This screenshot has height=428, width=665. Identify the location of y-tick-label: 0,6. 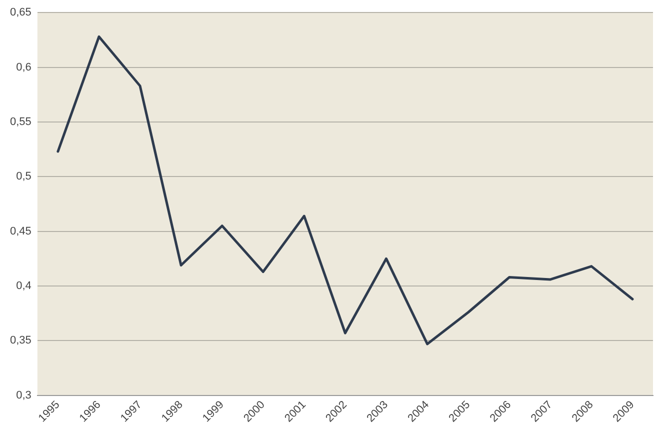
(24, 67).